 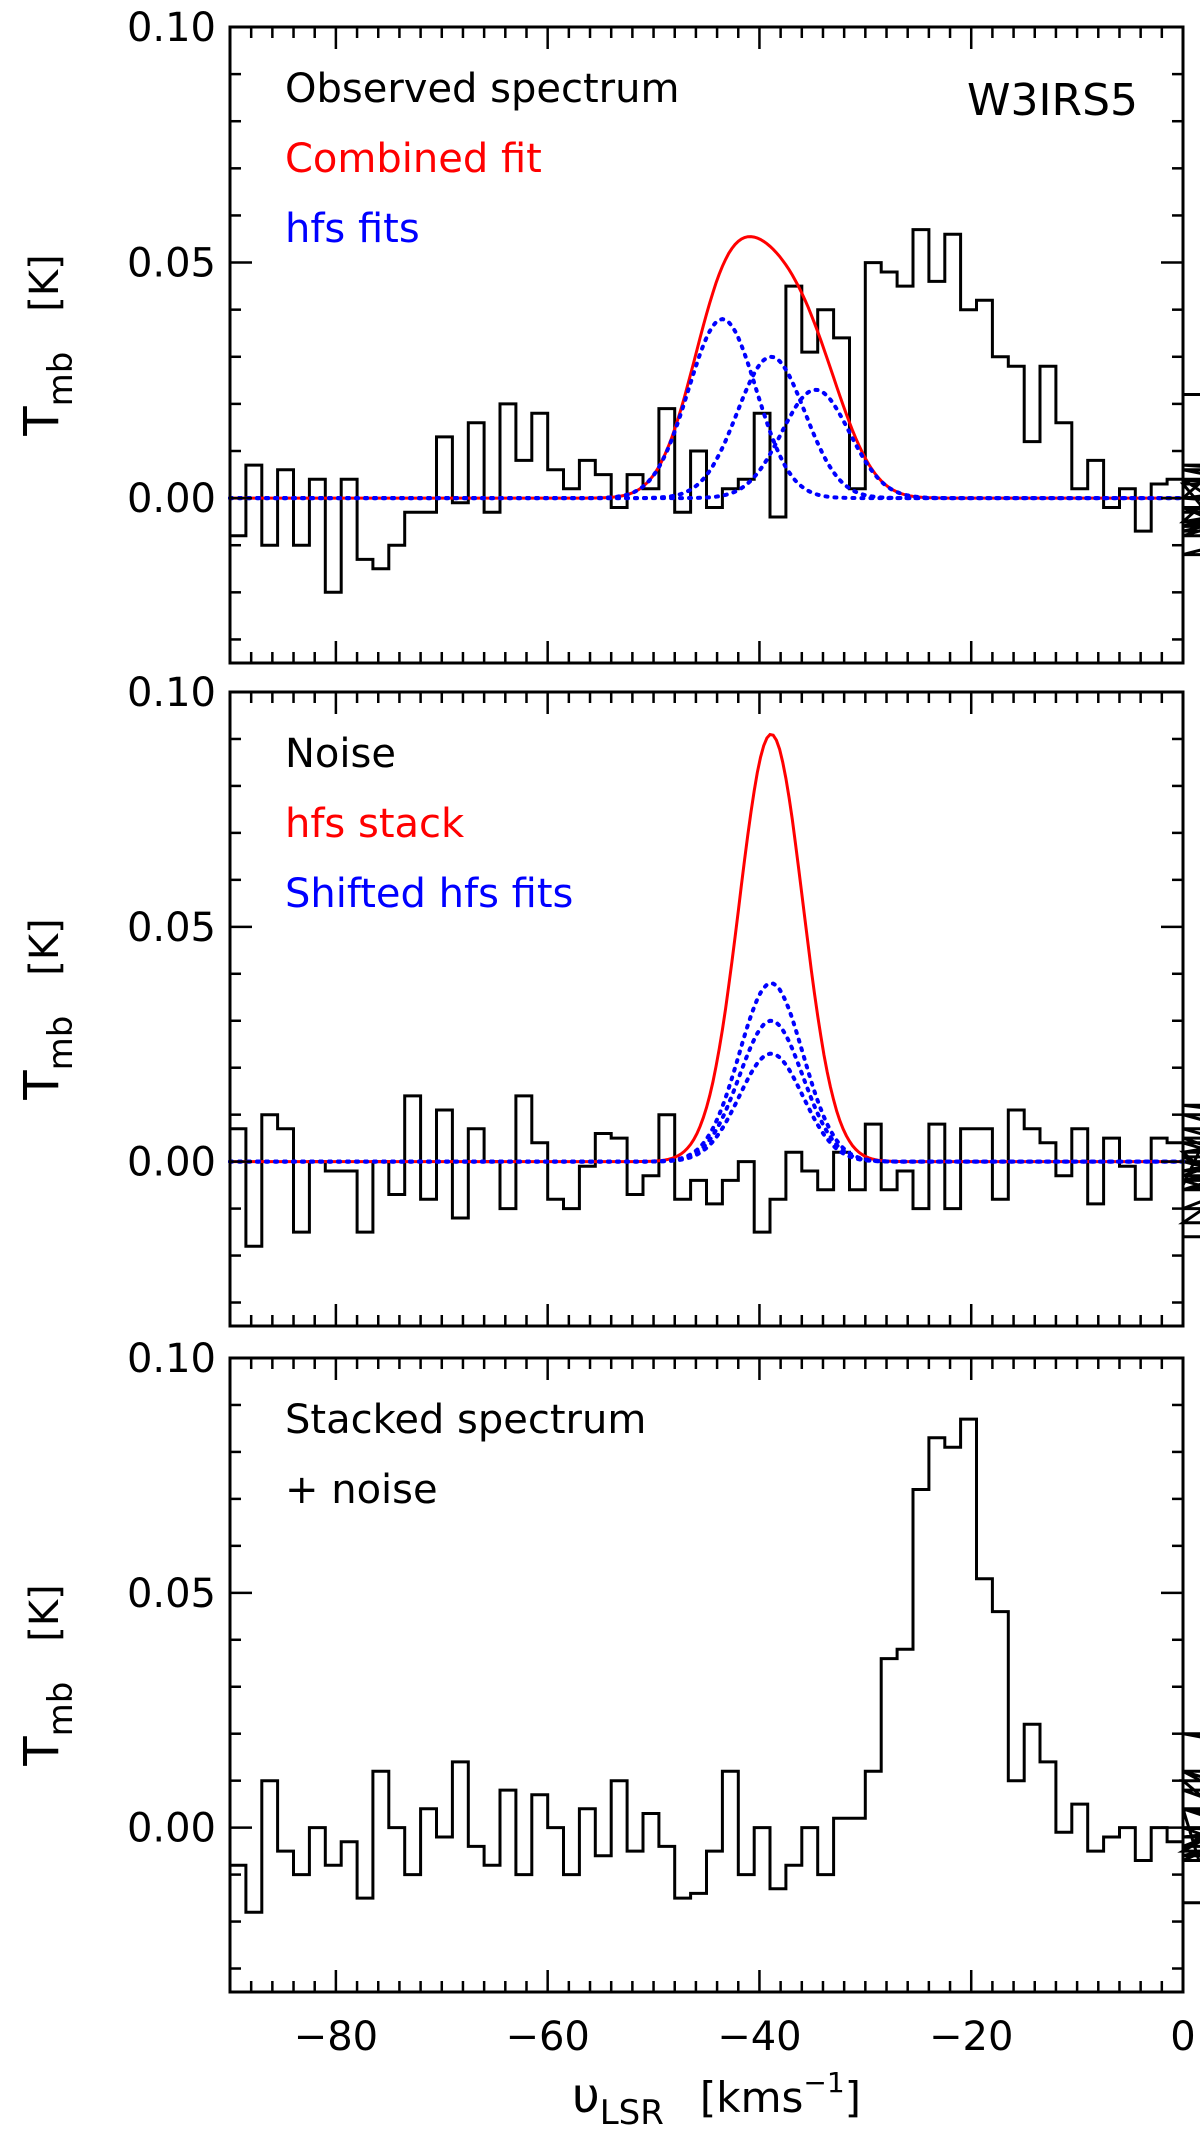 I want to click on source-label: W3IRS5, so click(x=1052, y=100).